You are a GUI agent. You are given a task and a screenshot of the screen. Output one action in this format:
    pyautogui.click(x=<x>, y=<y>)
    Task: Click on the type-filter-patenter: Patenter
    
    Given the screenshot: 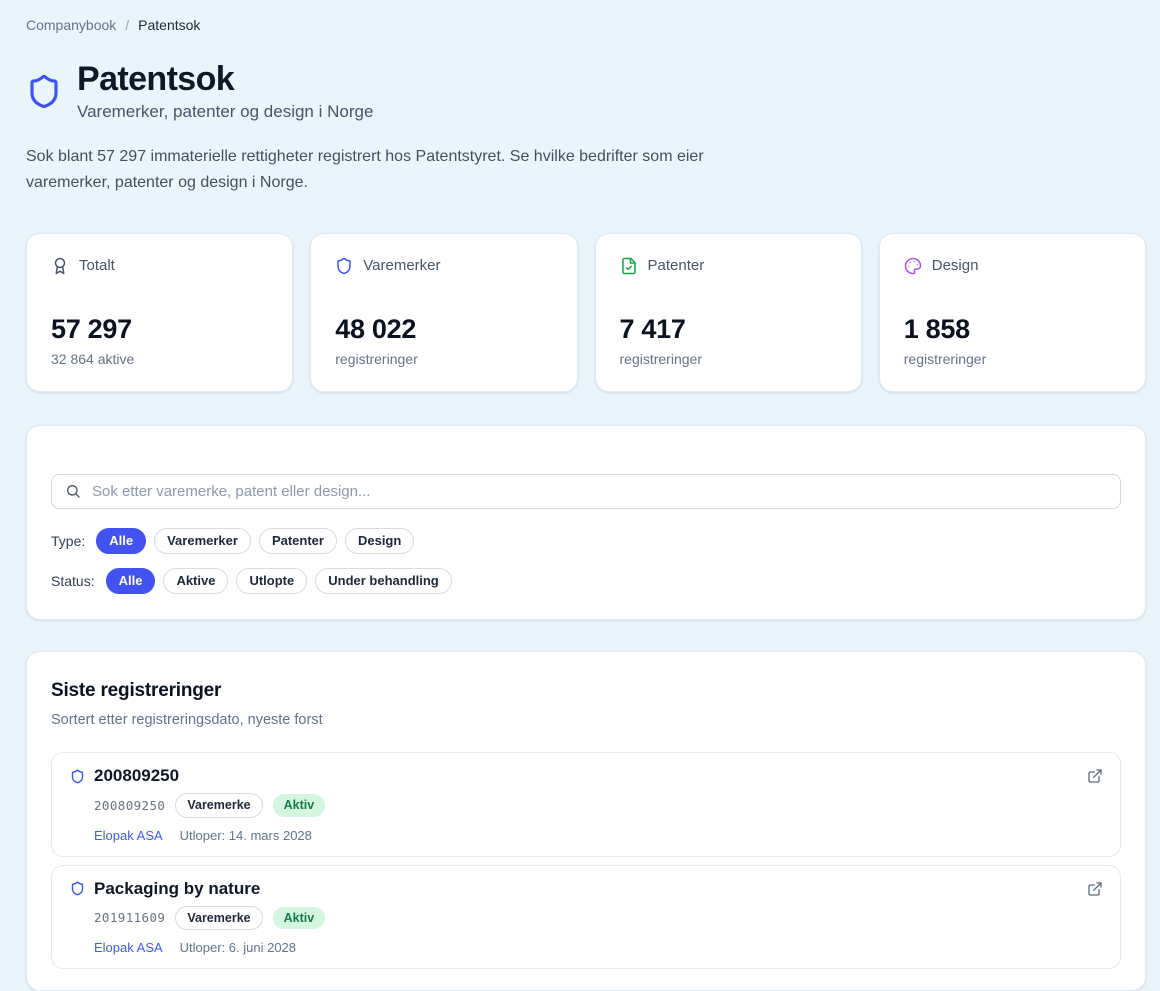 What is the action you would take?
    pyautogui.click(x=297, y=541)
    